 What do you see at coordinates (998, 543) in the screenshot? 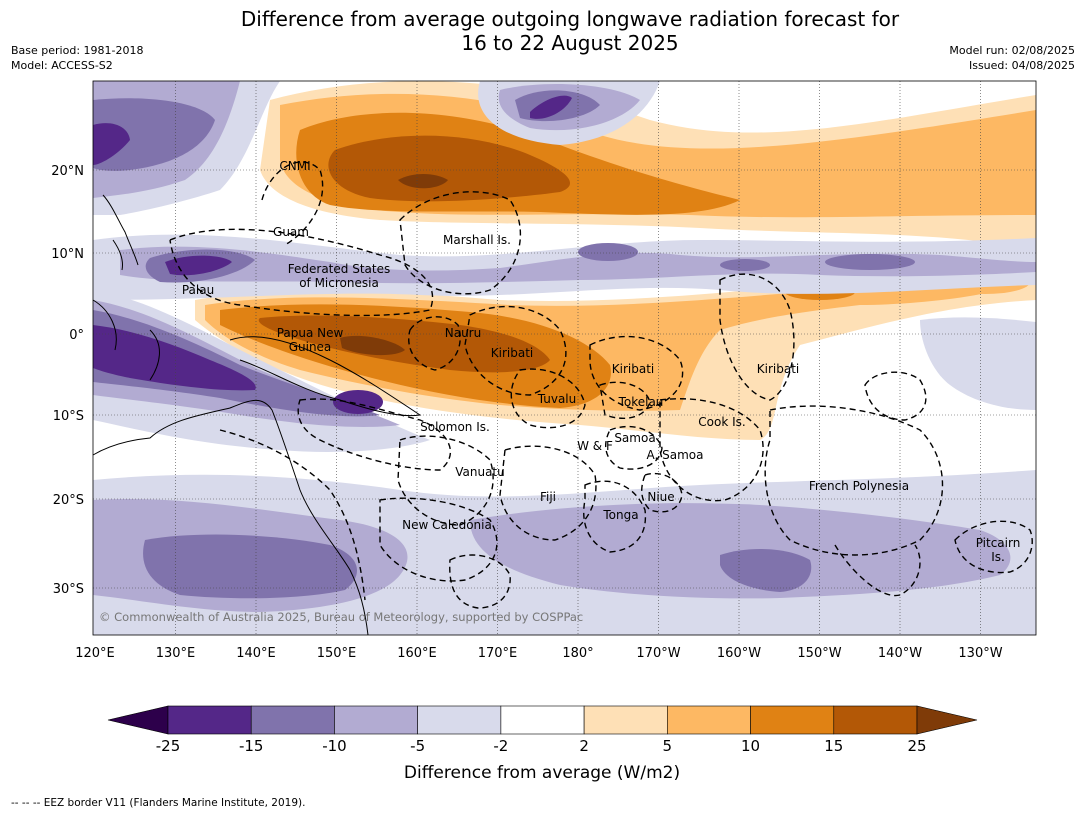
I see `label-pitcairn-1: Pitcairn` at bounding box center [998, 543].